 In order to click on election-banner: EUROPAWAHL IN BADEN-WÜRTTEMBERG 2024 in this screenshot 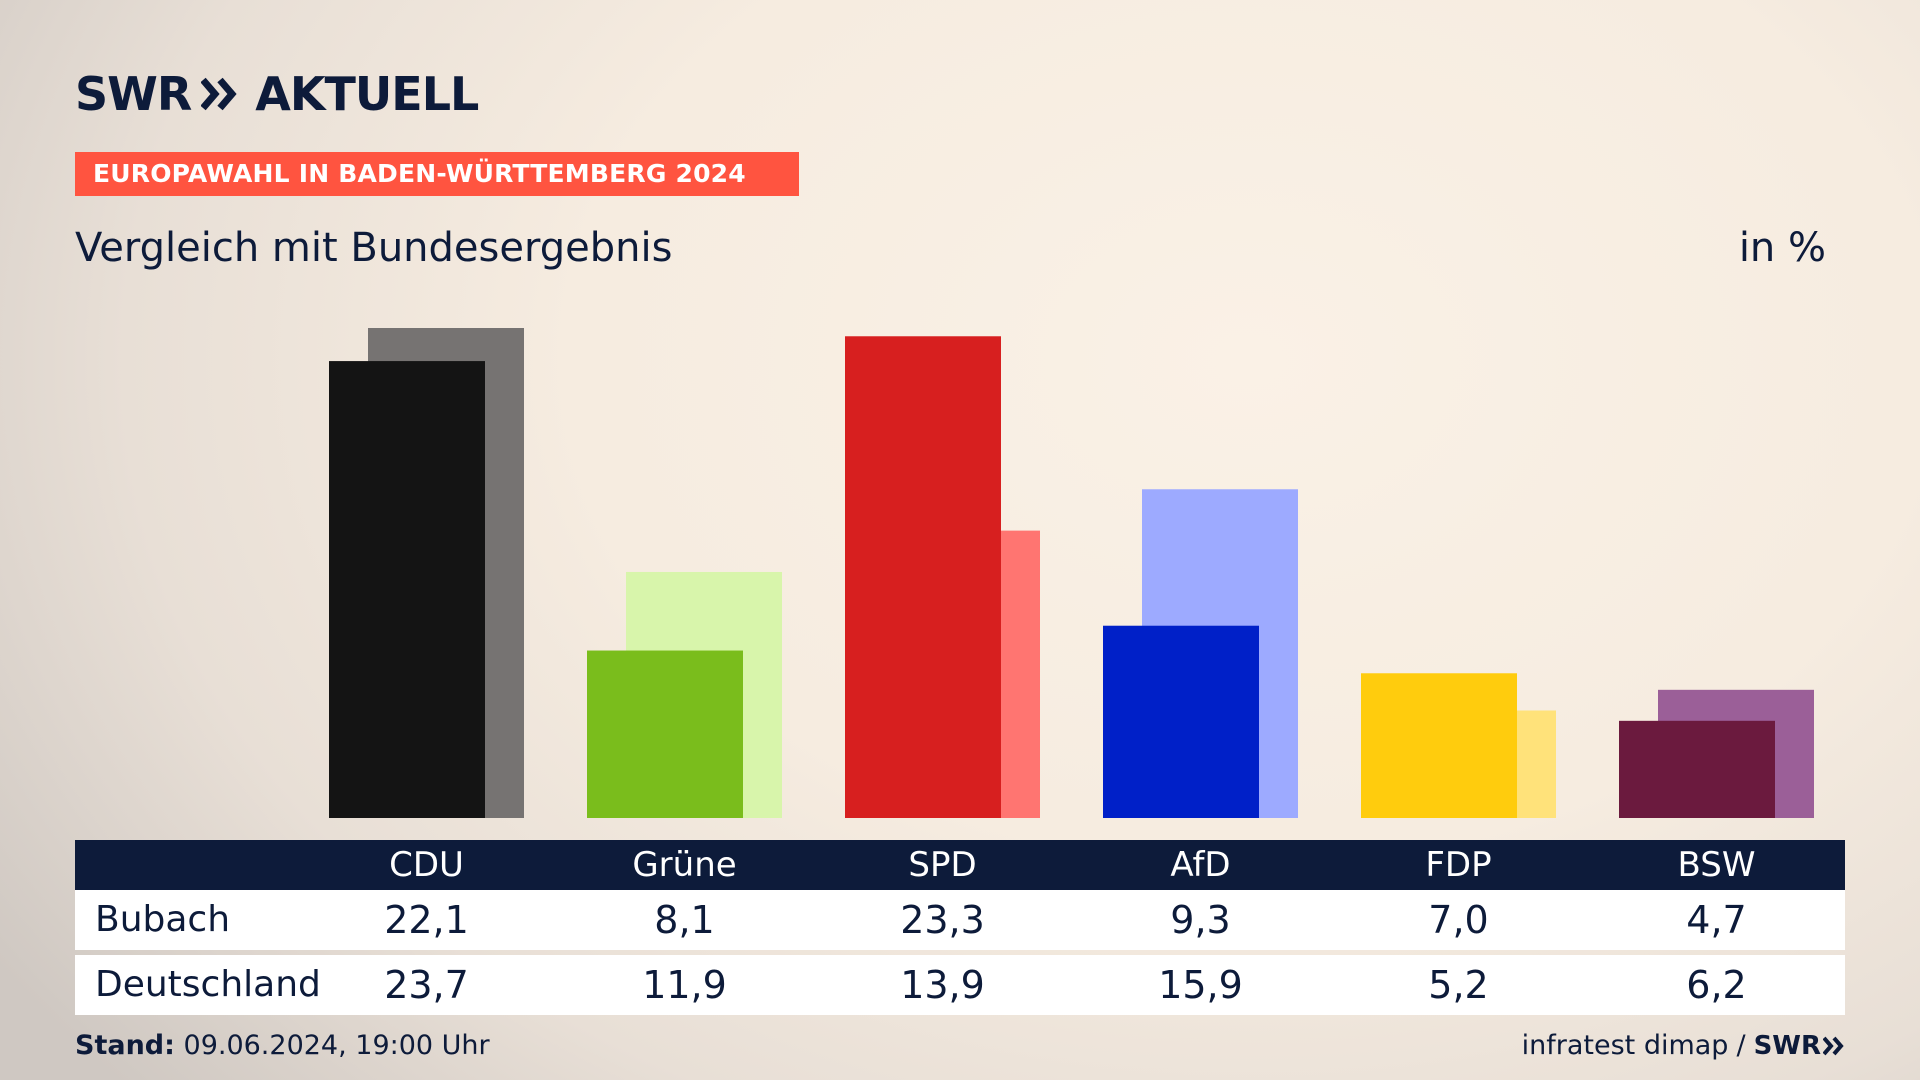, I will do `click(437, 174)`.